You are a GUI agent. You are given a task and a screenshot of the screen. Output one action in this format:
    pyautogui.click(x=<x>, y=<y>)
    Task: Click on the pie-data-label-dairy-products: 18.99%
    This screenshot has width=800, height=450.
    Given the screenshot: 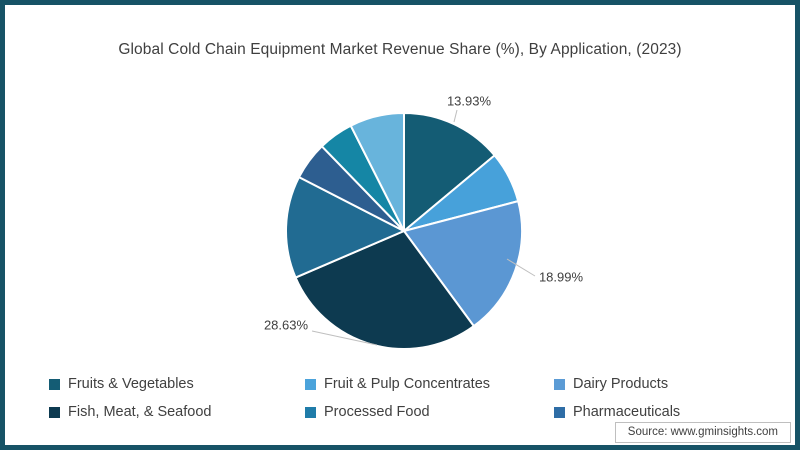 What is the action you would take?
    pyautogui.click(x=561, y=277)
    